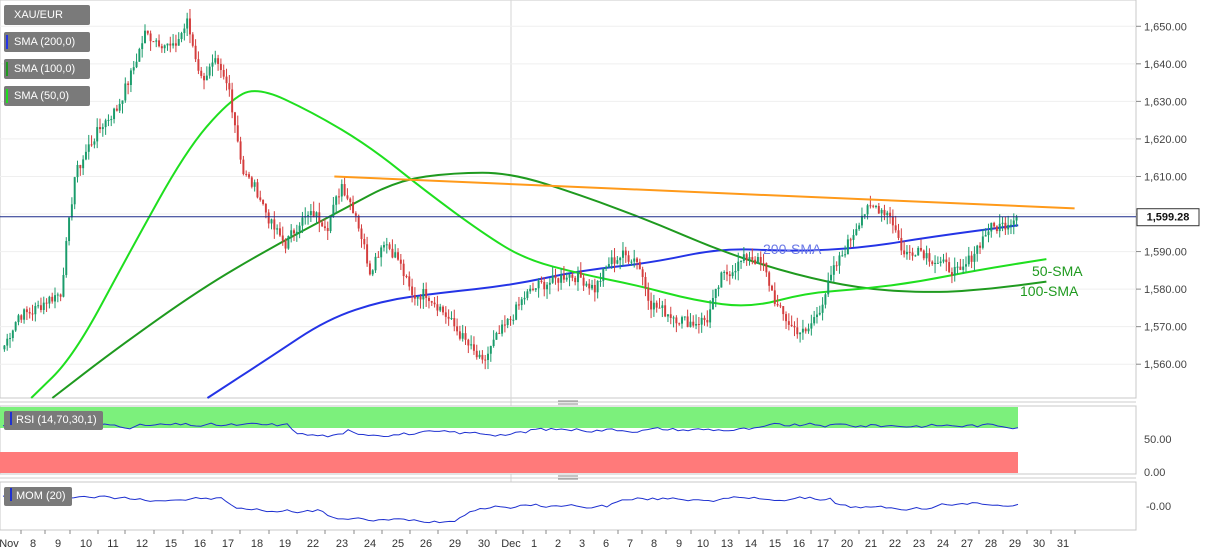 The width and height of the screenshot is (1207, 555). What do you see at coordinates (630, 544) in the screenshot?
I see `x-tick-label: 7` at bounding box center [630, 544].